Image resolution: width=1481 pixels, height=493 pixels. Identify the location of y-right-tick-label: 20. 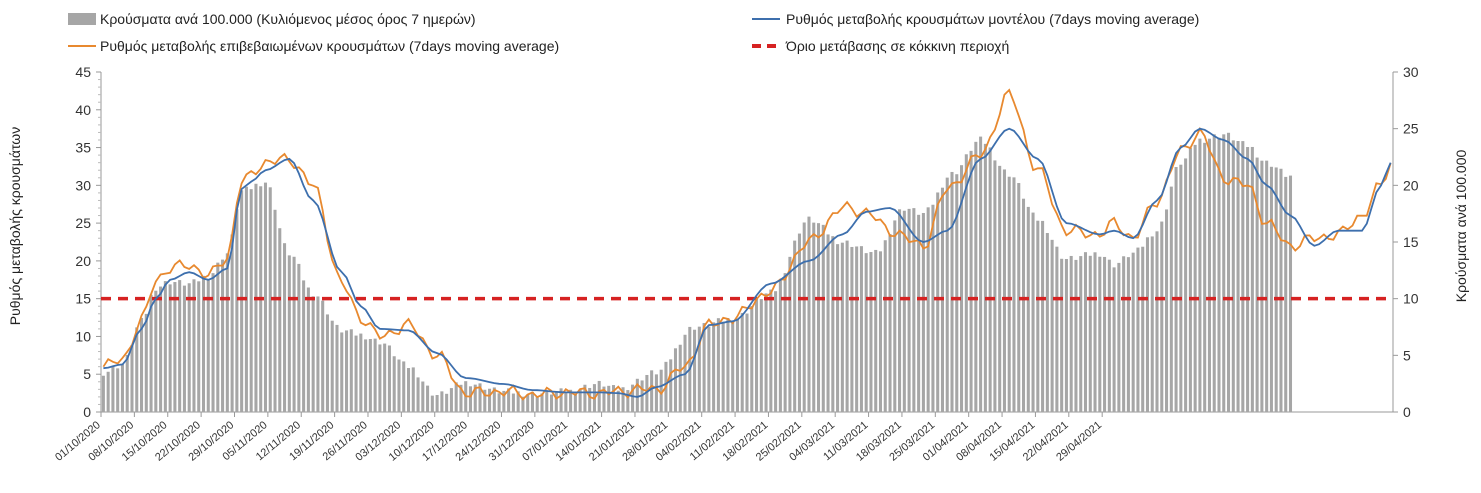
(1411, 185).